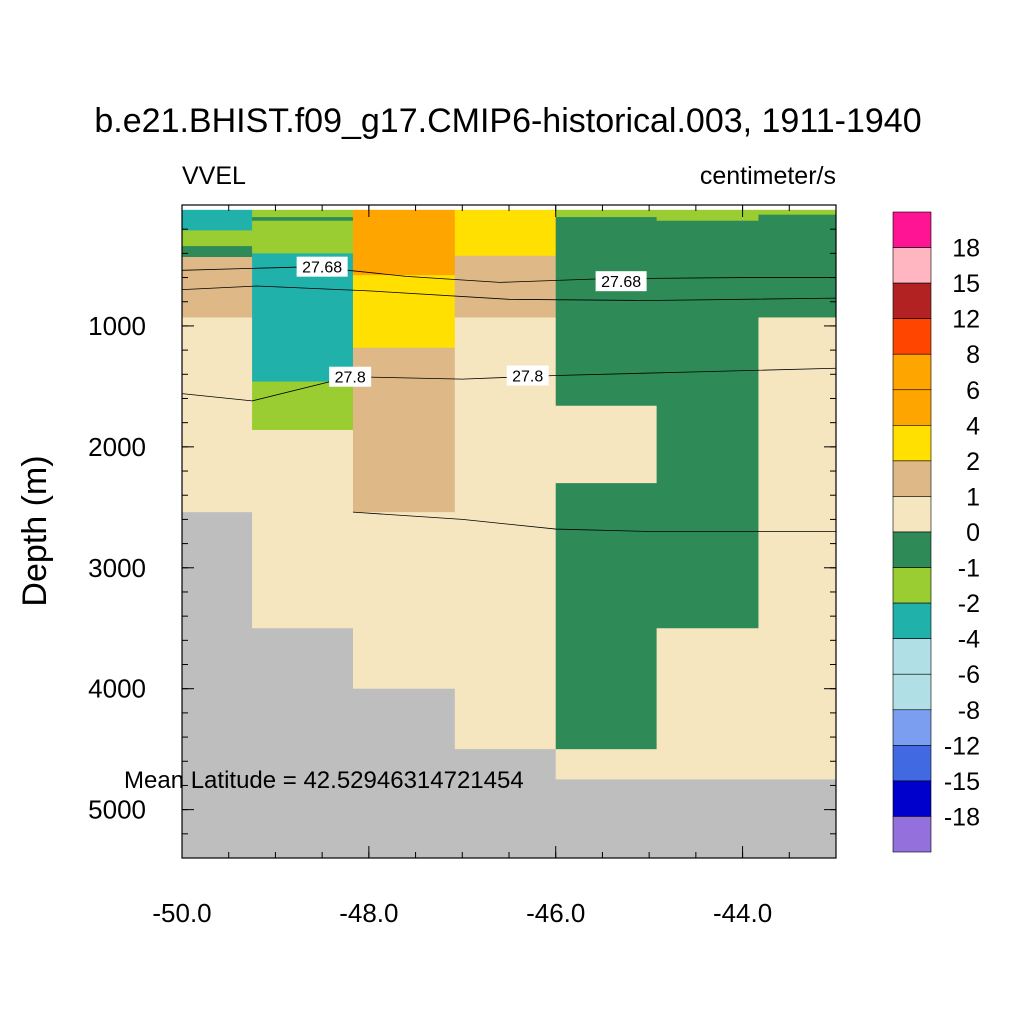 The width and height of the screenshot is (1024, 1024). Describe the element at coordinates (742, 913) in the screenshot. I see `x-tick-label-3: -44.0` at that location.